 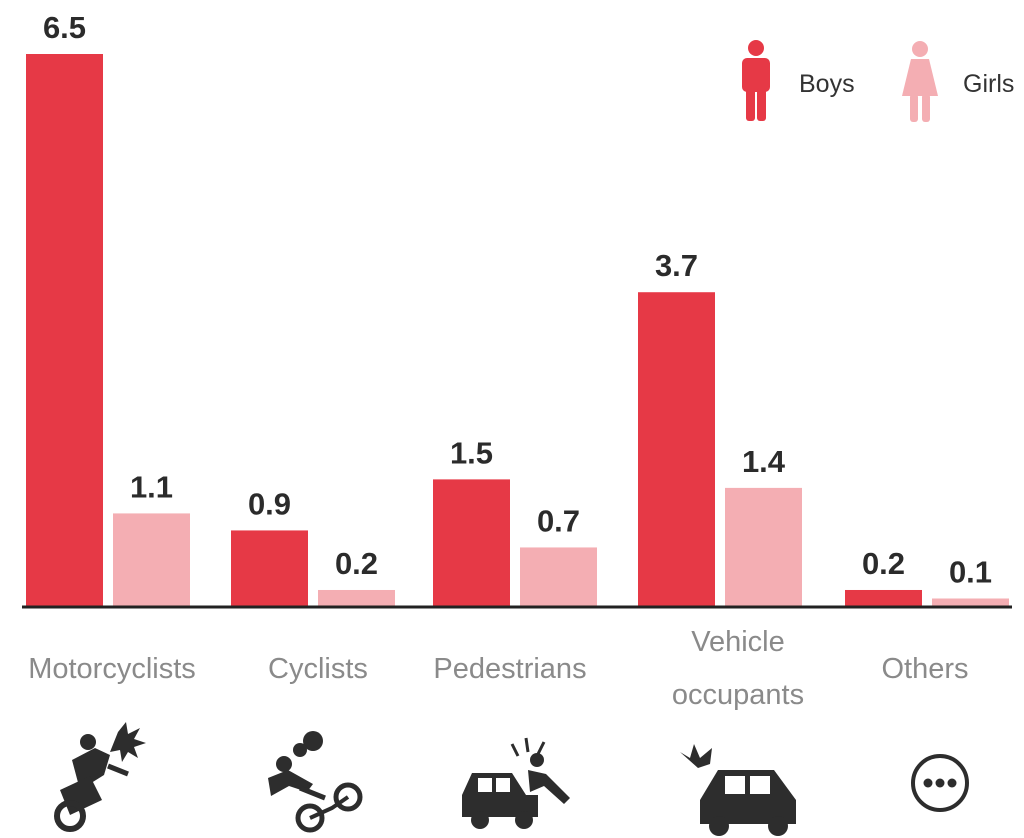 What do you see at coordinates (100, 777) in the screenshot?
I see `motorcyclist-crash-icon` at bounding box center [100, 777].